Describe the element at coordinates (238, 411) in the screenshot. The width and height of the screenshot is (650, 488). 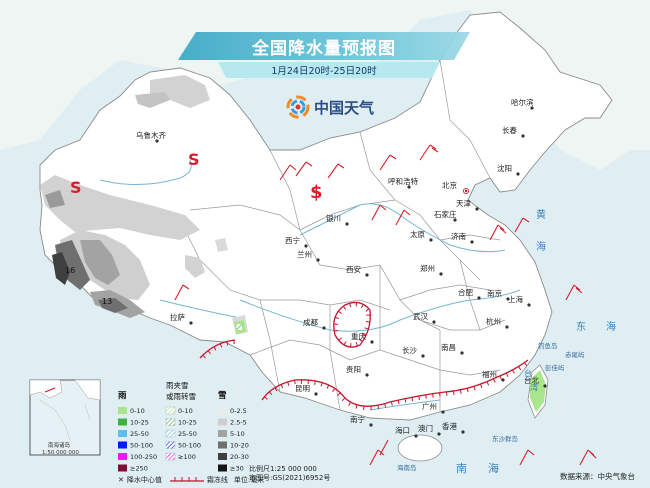
I see `legend-label: 0-2.5` at that location.